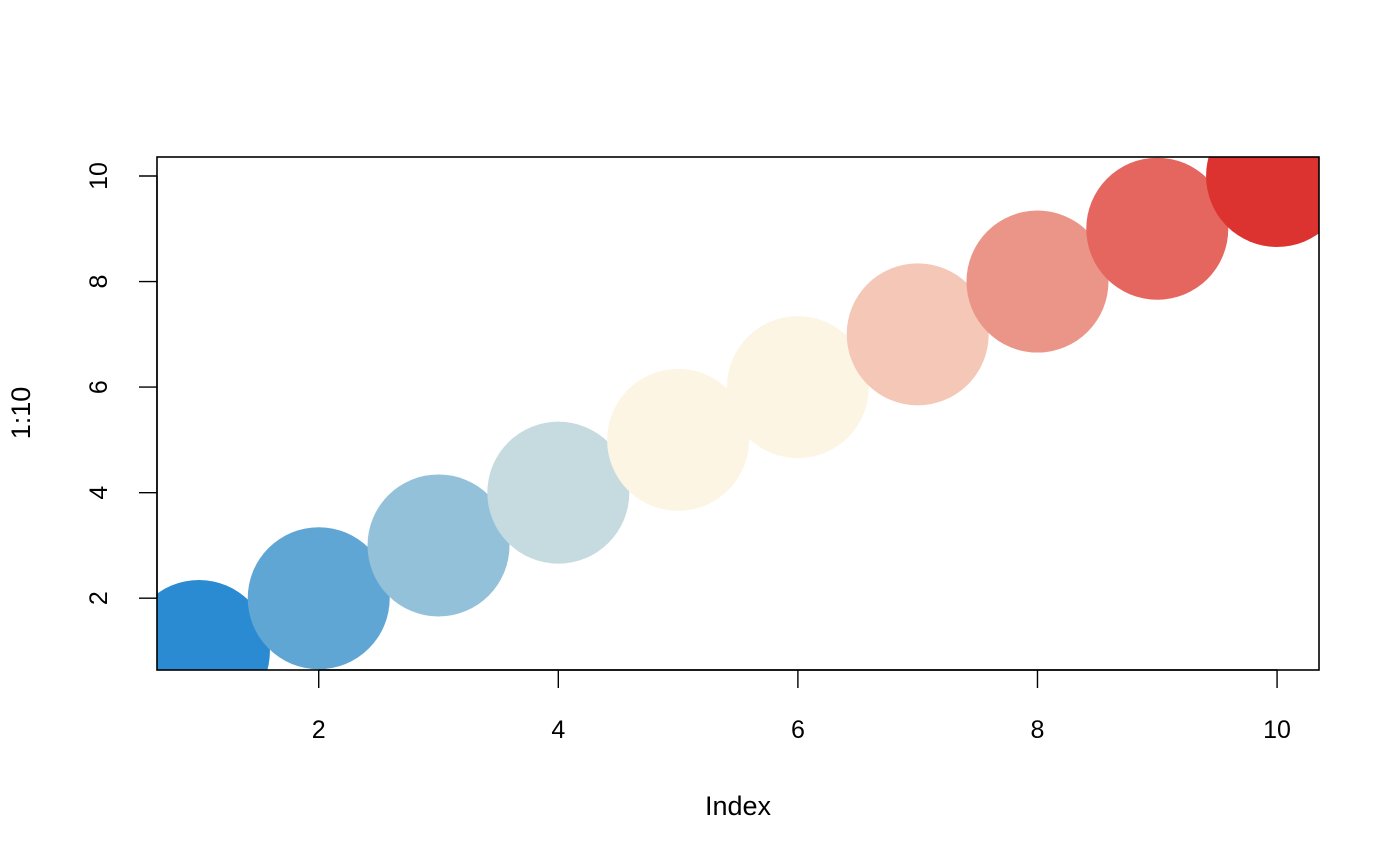 Image resolution: width=1400 pixels, height=866 pixels. Describe the element at coordinates (99, 598) in the screenshot. I see `y-tick-label-2: 2` at that location.